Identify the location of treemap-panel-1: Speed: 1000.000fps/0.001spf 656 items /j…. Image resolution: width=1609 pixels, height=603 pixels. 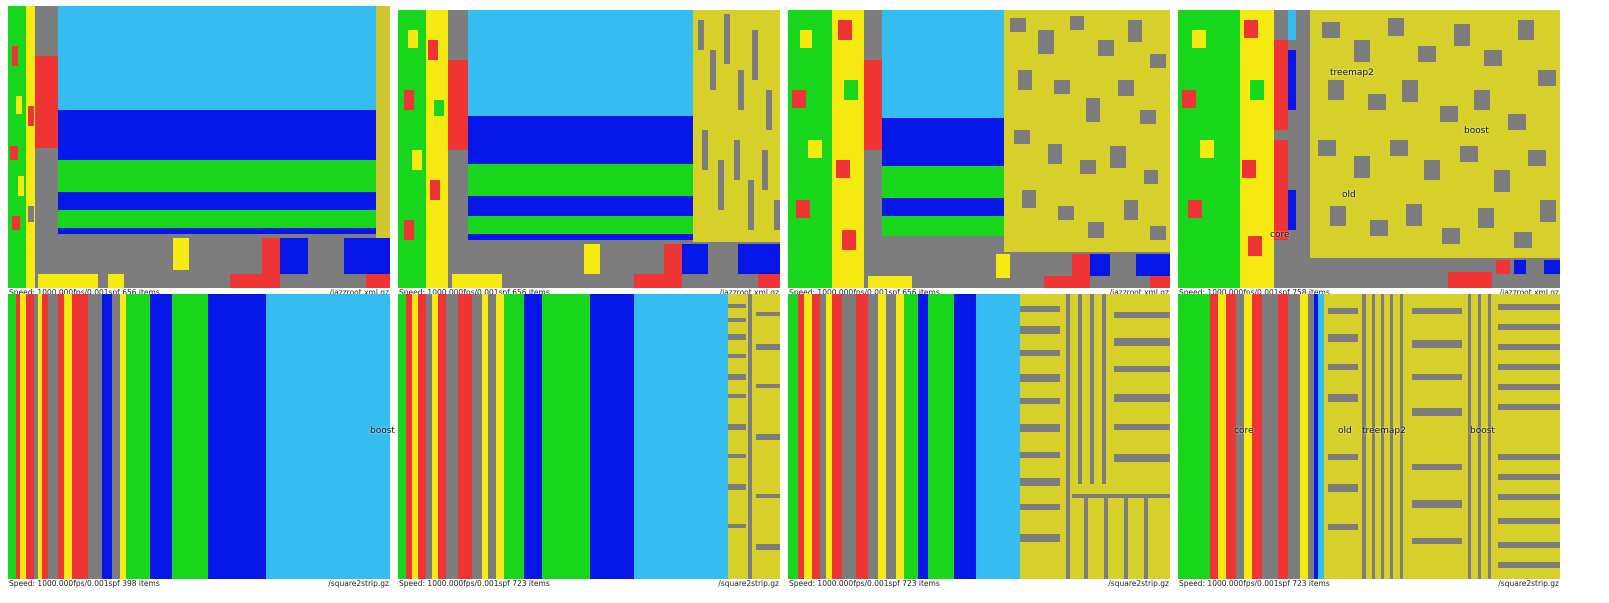
(199, 152).